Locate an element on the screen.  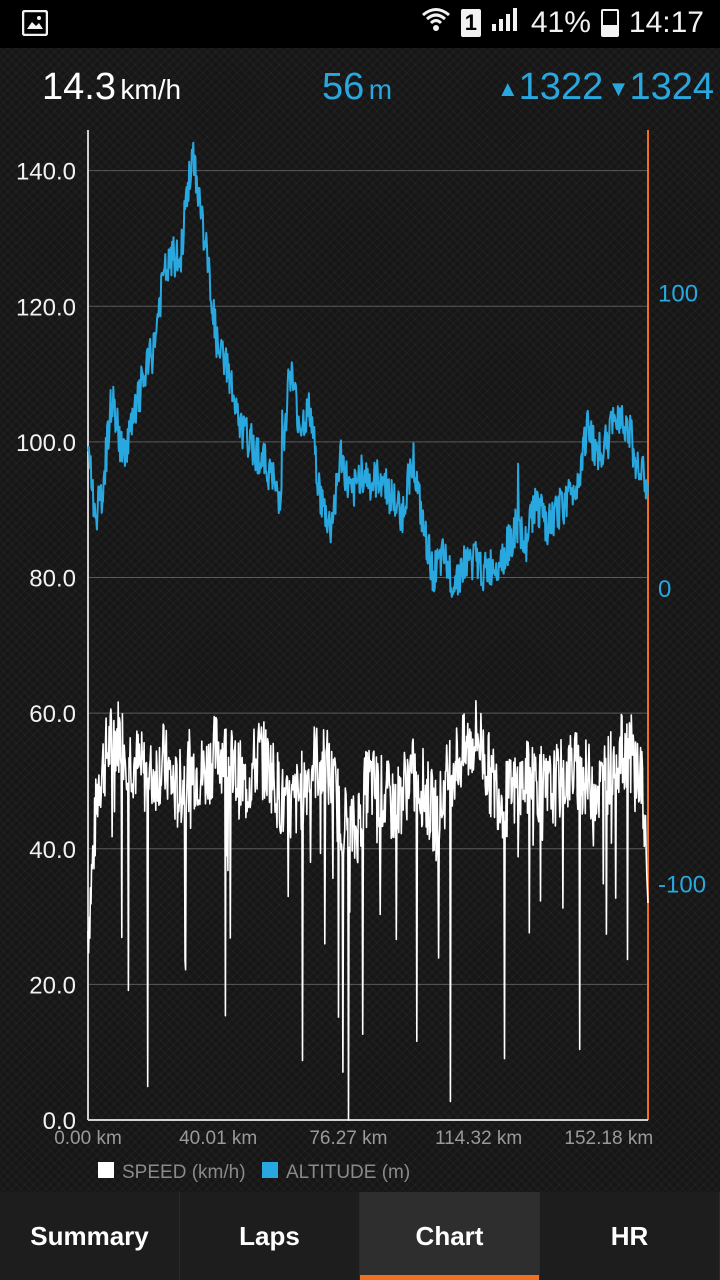
gallery-notification-icon is located at coordinates (35, 26).